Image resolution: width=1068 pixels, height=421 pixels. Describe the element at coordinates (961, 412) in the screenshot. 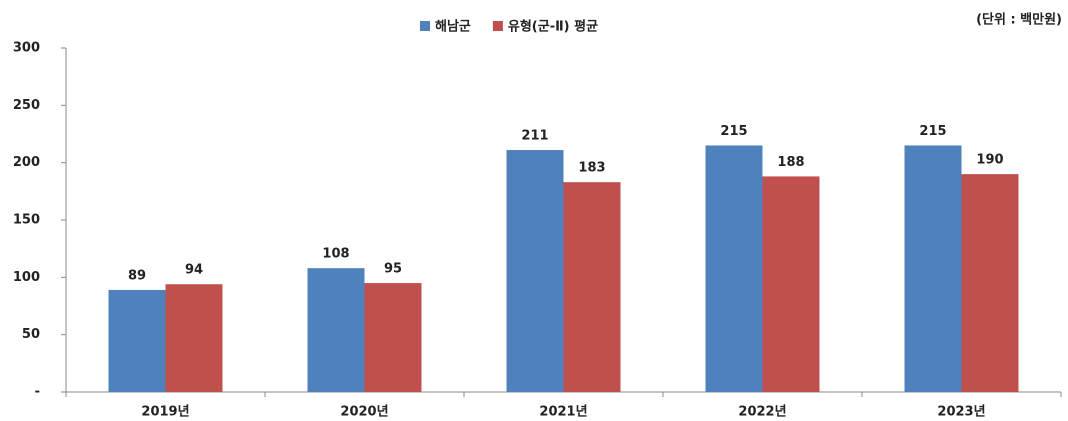

I see `x-tick-label: 2023년` at that location.